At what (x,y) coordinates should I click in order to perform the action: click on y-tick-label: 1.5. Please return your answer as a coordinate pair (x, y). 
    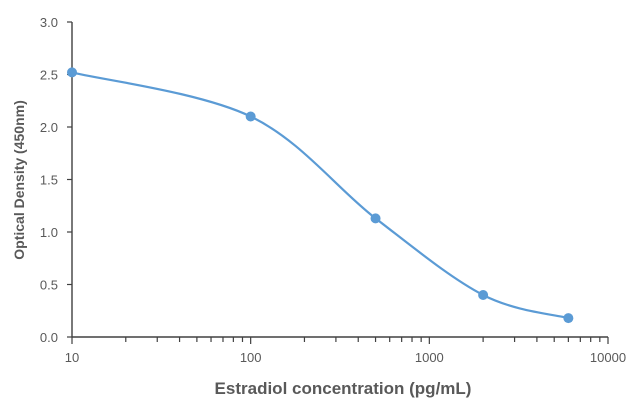
    Looking at the image, I should click on (49, 180).